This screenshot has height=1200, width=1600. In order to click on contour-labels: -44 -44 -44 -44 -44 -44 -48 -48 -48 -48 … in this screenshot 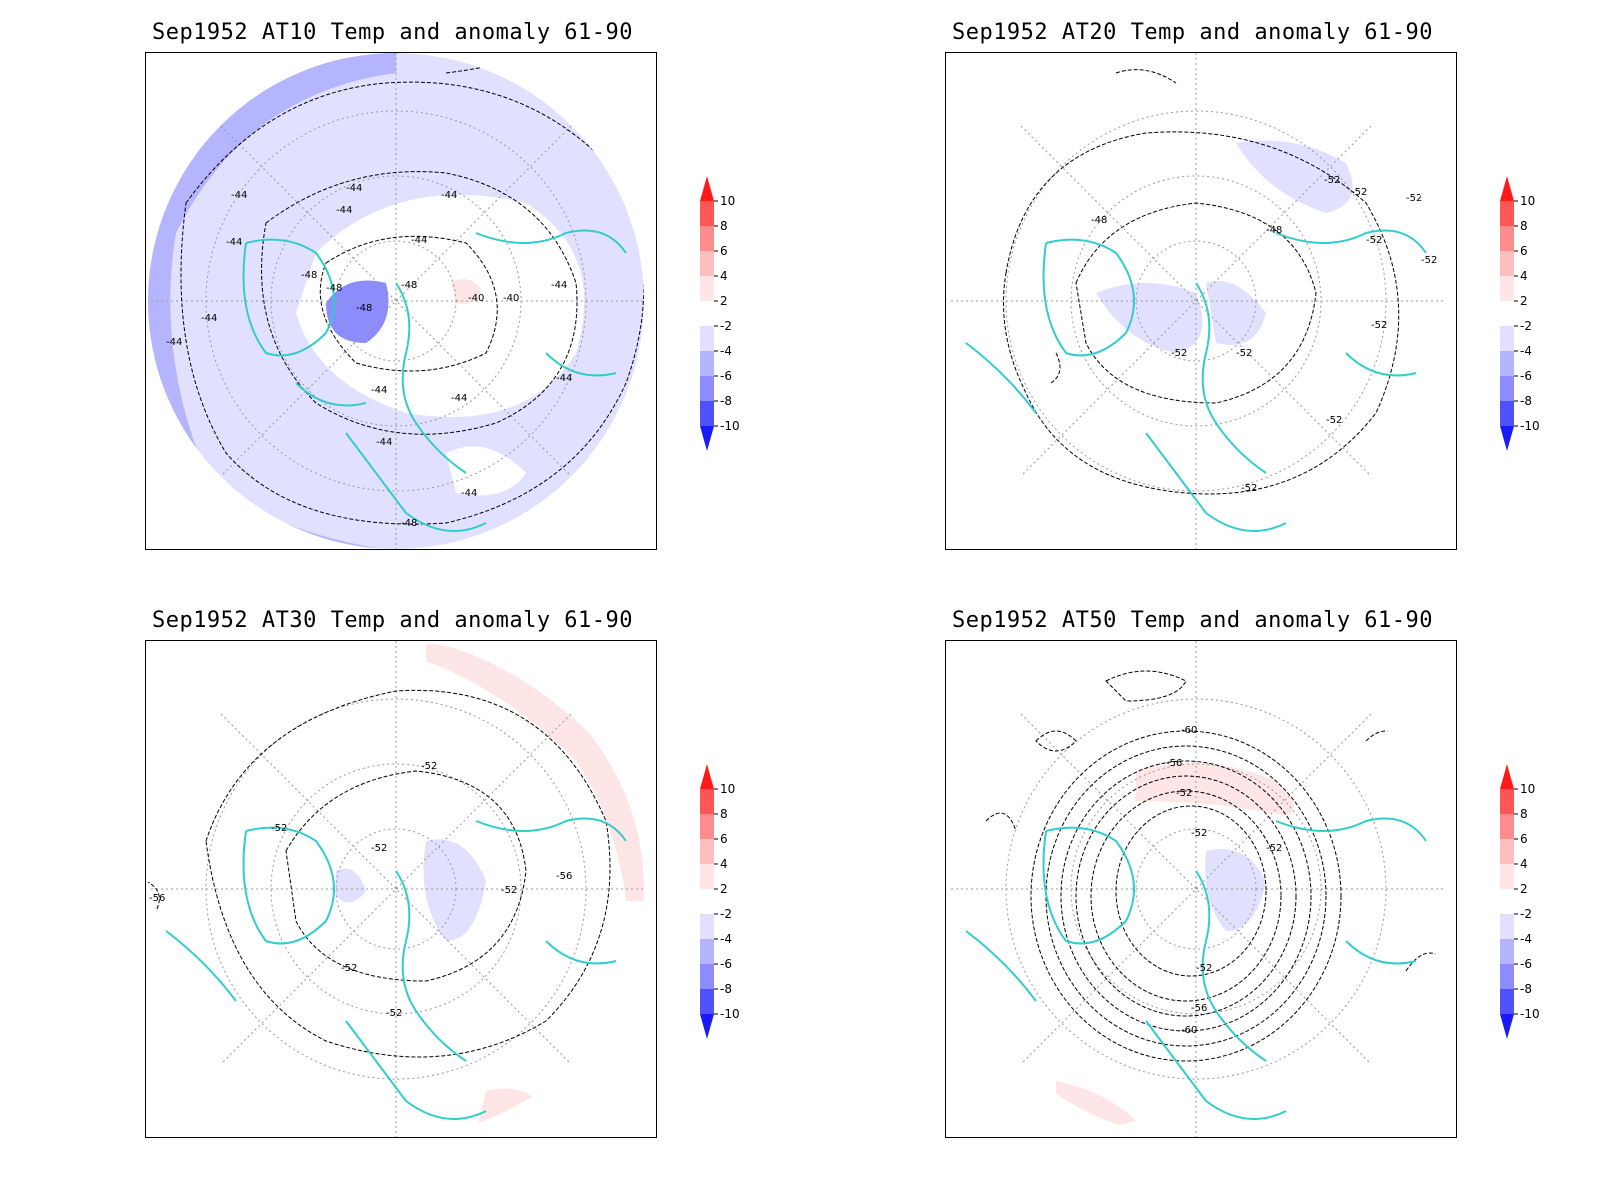, I will do `click(369, 356)`.